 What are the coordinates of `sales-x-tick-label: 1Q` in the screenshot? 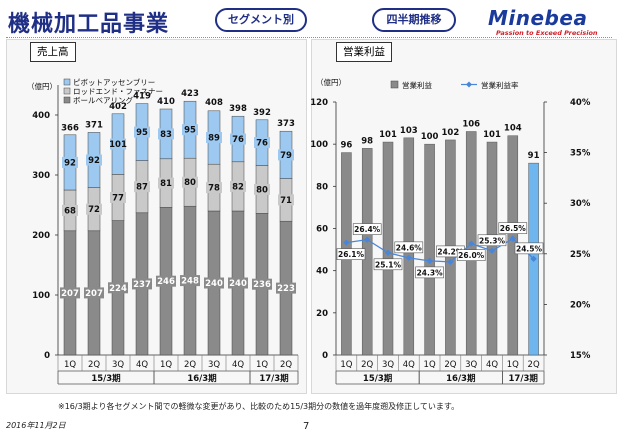 It's located at (70, 365).